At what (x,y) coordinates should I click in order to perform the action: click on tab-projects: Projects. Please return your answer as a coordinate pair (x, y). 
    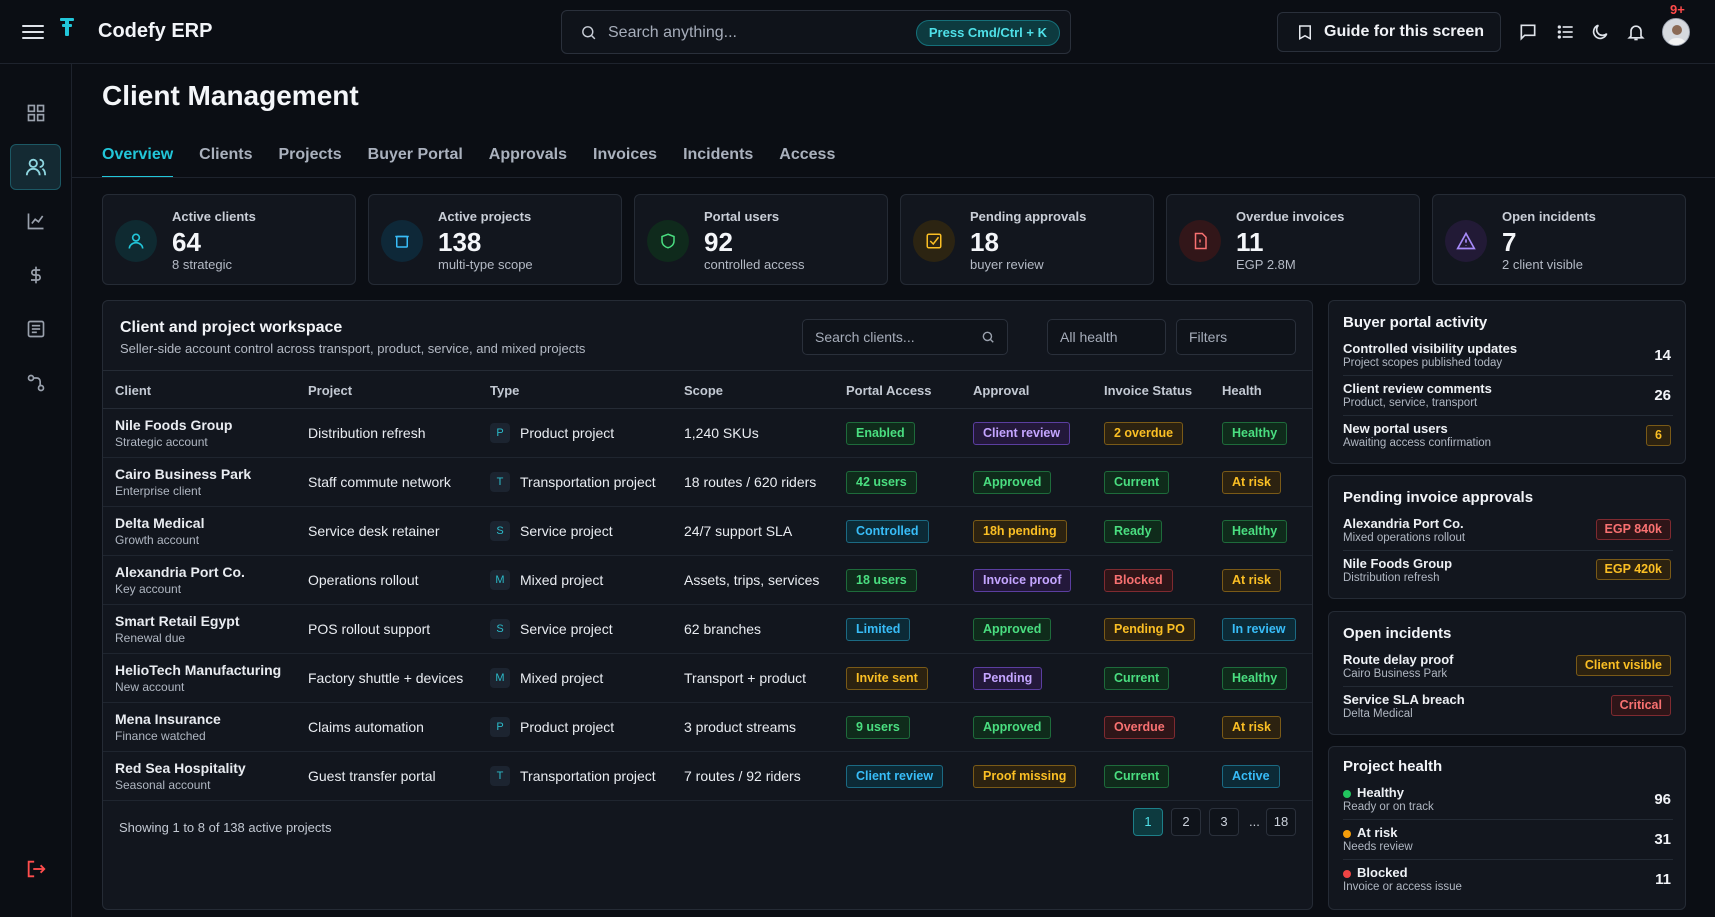
    Looking at the image, I should click on (310, 154).